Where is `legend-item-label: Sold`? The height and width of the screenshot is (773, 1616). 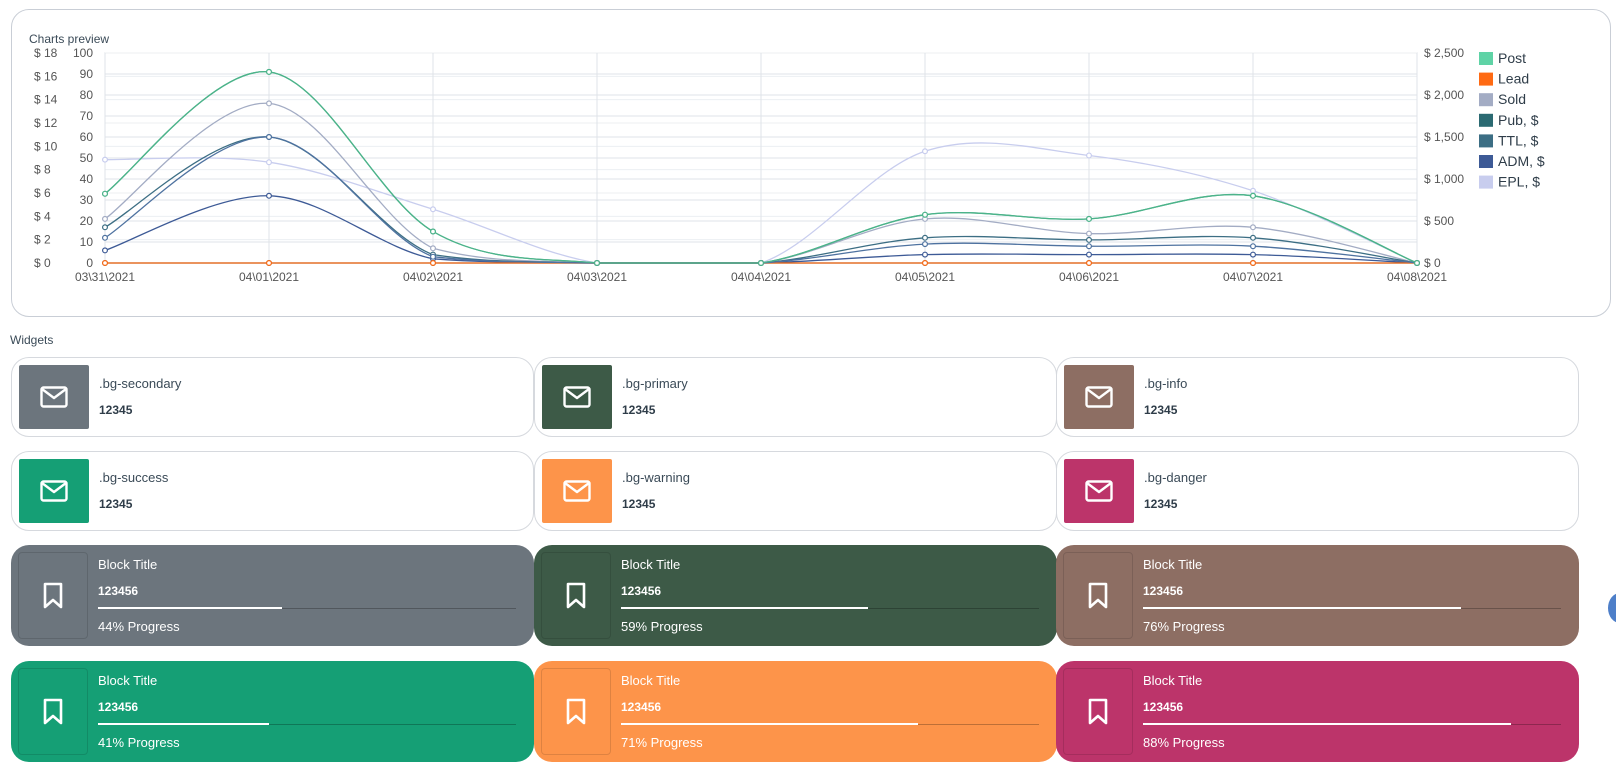 legend-item-label: Sold is located at coordinates (1512, 99).